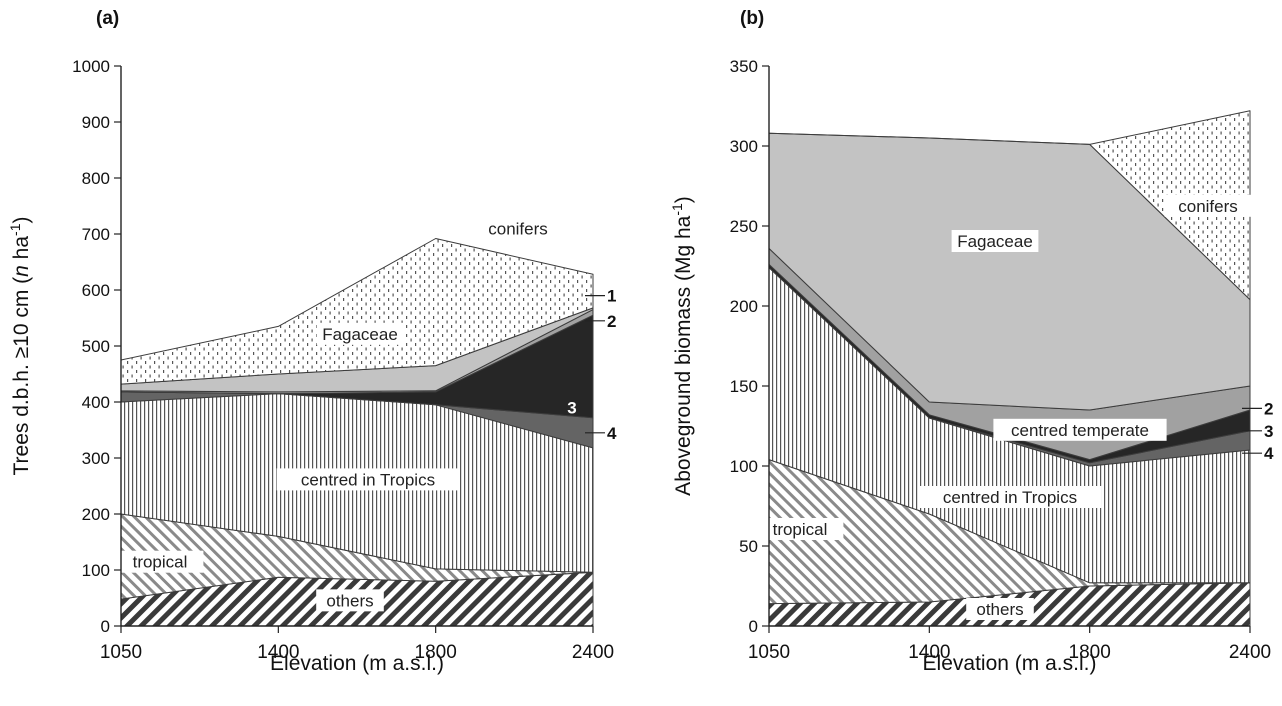 Image resolution: width=1282 pixels, height=706 pixels. What do you see at coordinates (611, 296) in the screenshot?
I see `callout-1: 1` at bounding box center [611, 296].